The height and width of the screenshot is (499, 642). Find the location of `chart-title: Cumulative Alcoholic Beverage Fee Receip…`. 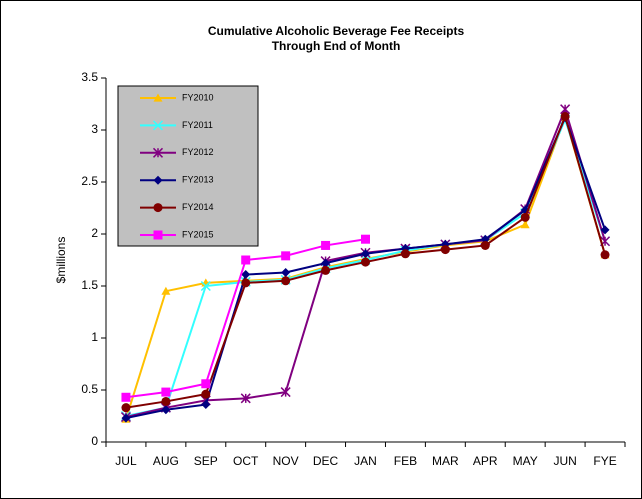

chart-title: Cumulative Alcoholic Beverage Fee Receip… is located at coordinates (336, 31).